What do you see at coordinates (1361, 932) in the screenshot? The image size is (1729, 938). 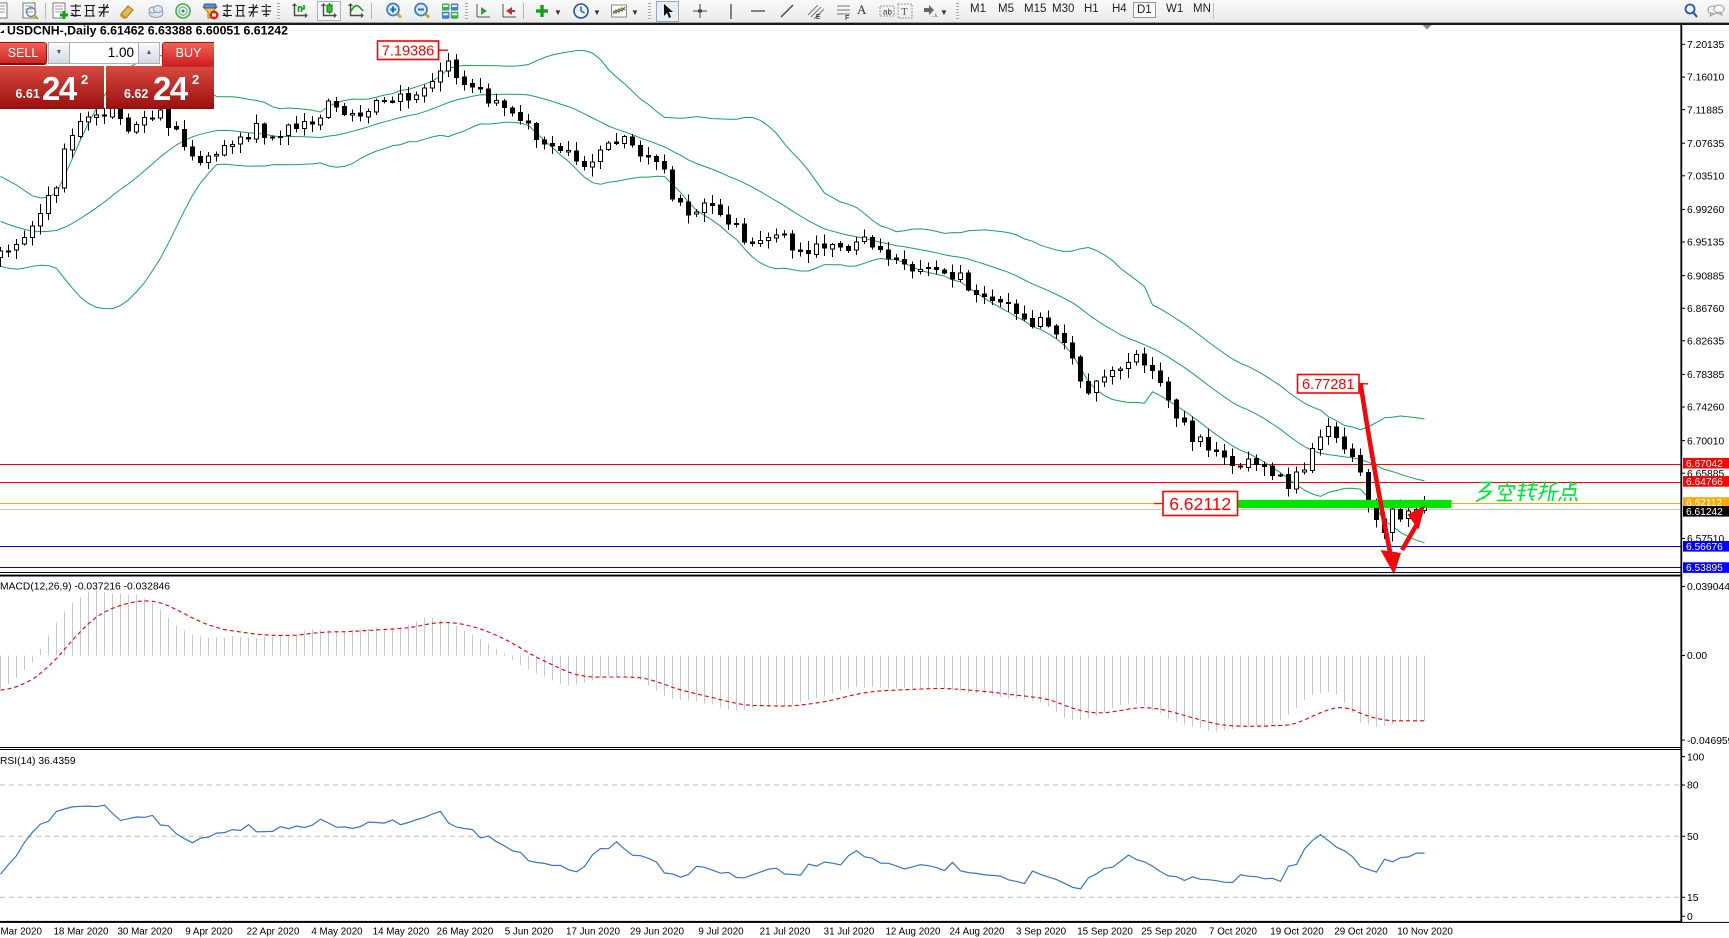 I see `svg-text: 29 Oct 2020` at bounding box center [1361, 932].